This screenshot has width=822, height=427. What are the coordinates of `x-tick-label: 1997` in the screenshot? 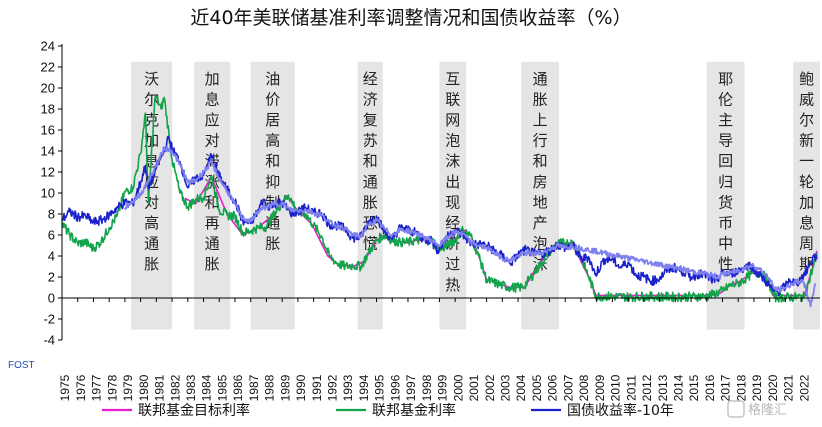 It's located at (411, 387).